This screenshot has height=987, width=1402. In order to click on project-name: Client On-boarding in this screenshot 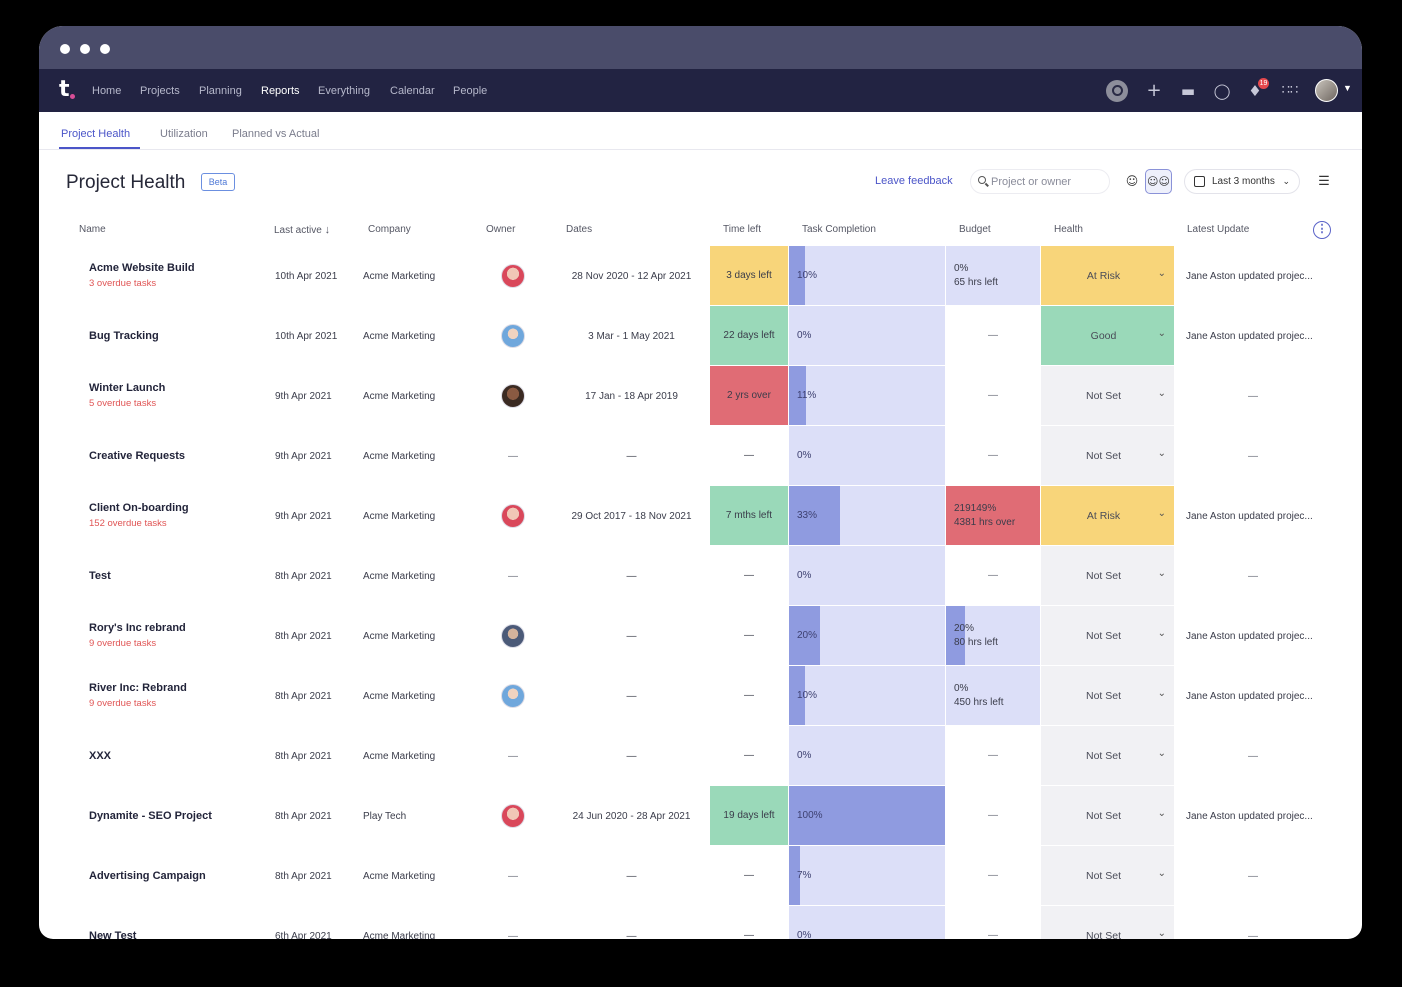, I will do `click(139, 508)`.